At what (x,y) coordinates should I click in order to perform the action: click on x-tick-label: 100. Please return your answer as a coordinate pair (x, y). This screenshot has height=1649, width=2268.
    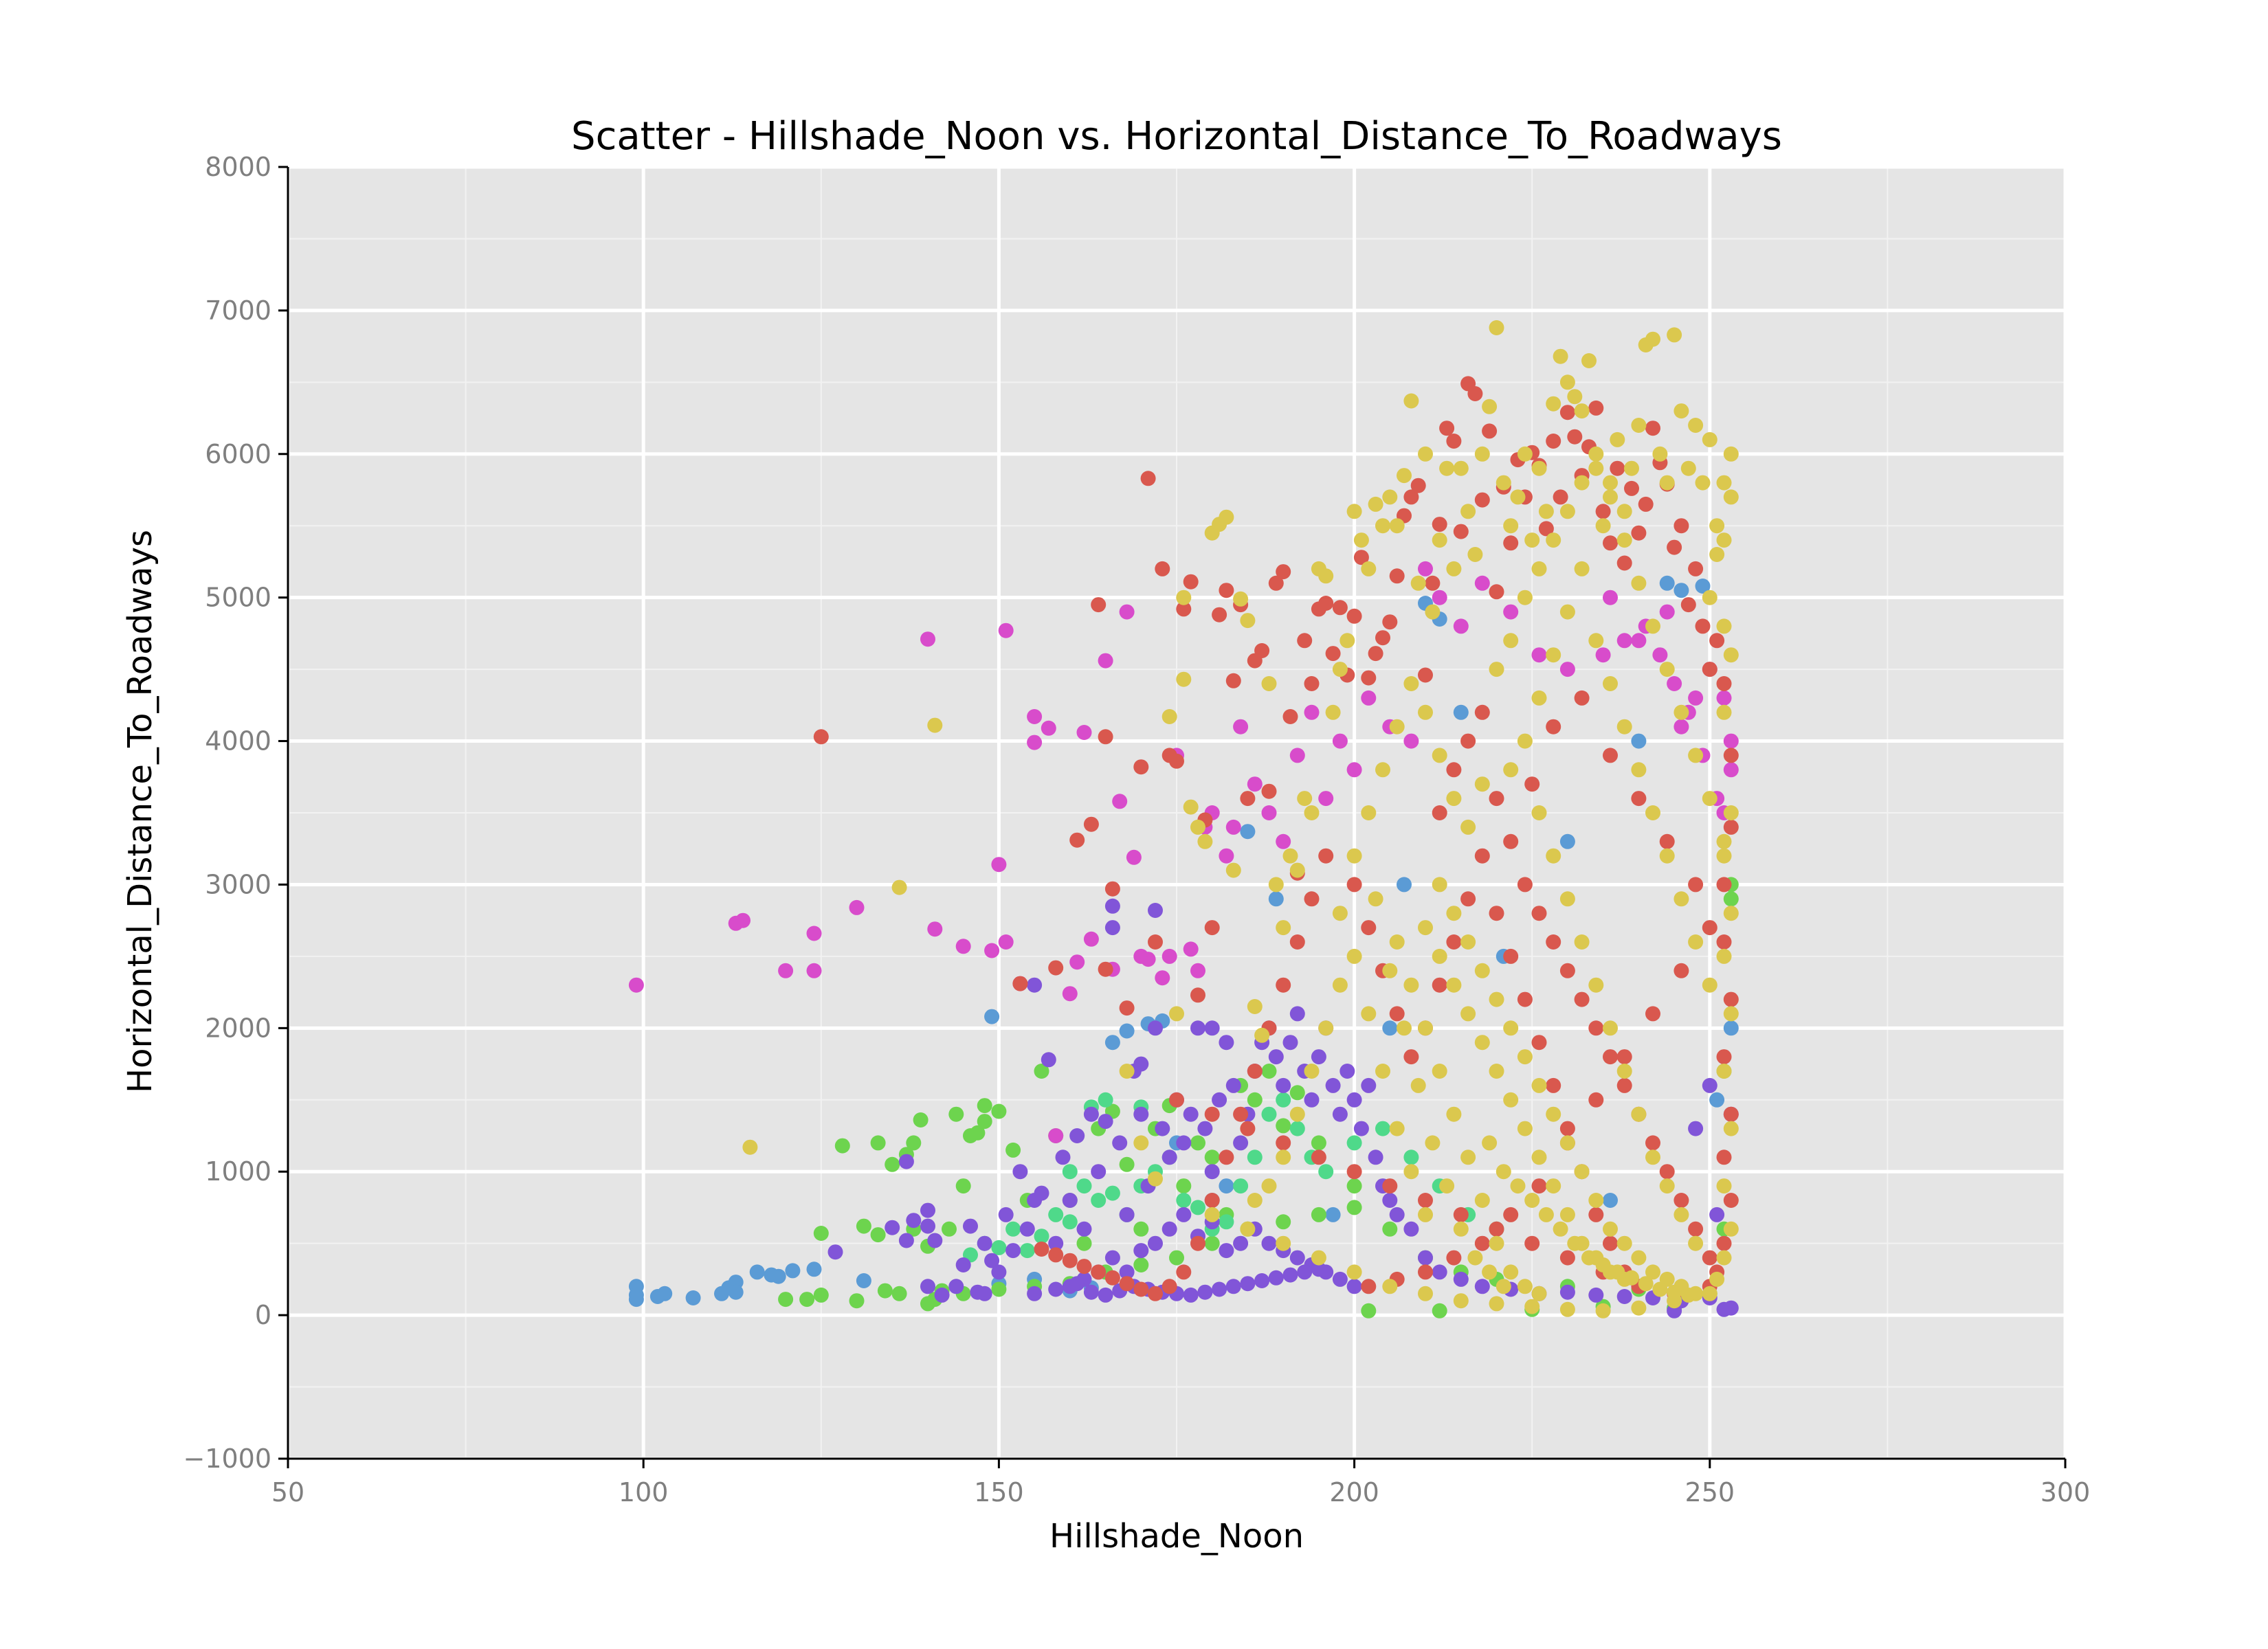
    Looking at the image, I should click on (644, 1492).